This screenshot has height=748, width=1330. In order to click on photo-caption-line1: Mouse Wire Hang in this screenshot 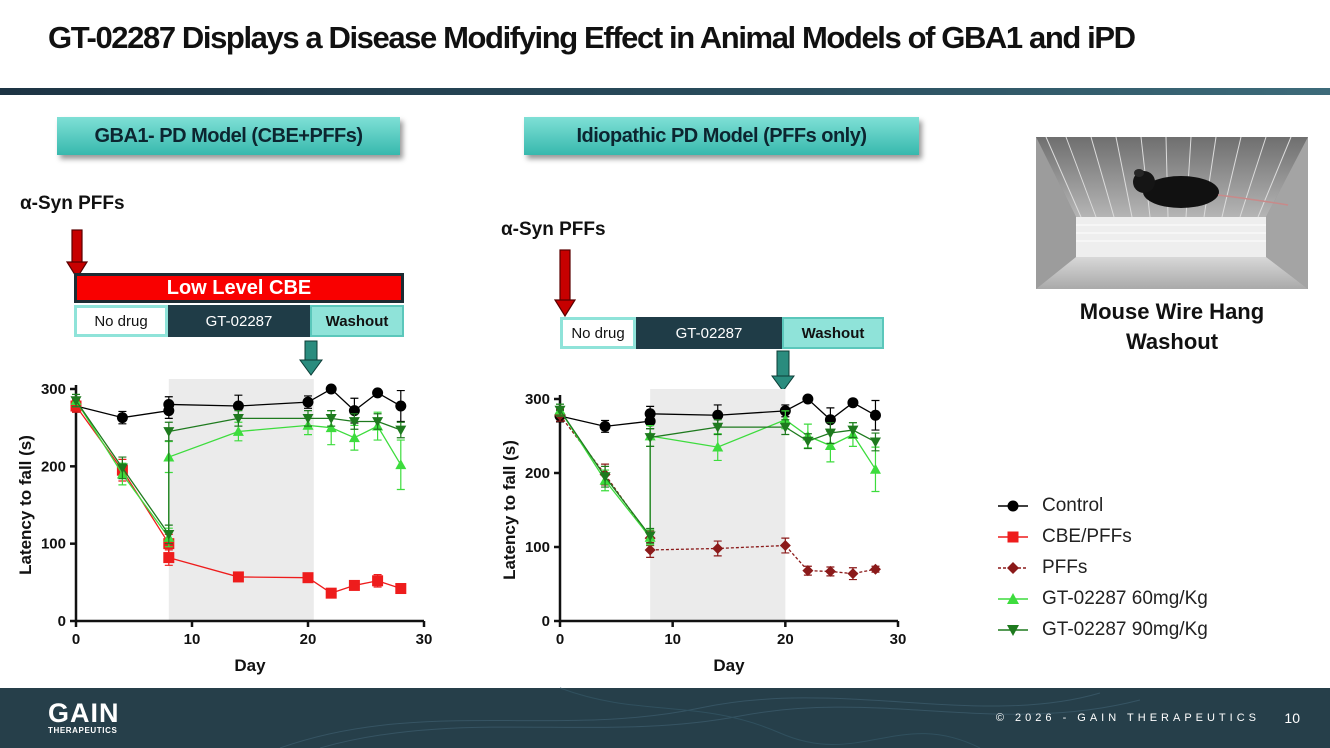, I will do `click(1172, 311)`.